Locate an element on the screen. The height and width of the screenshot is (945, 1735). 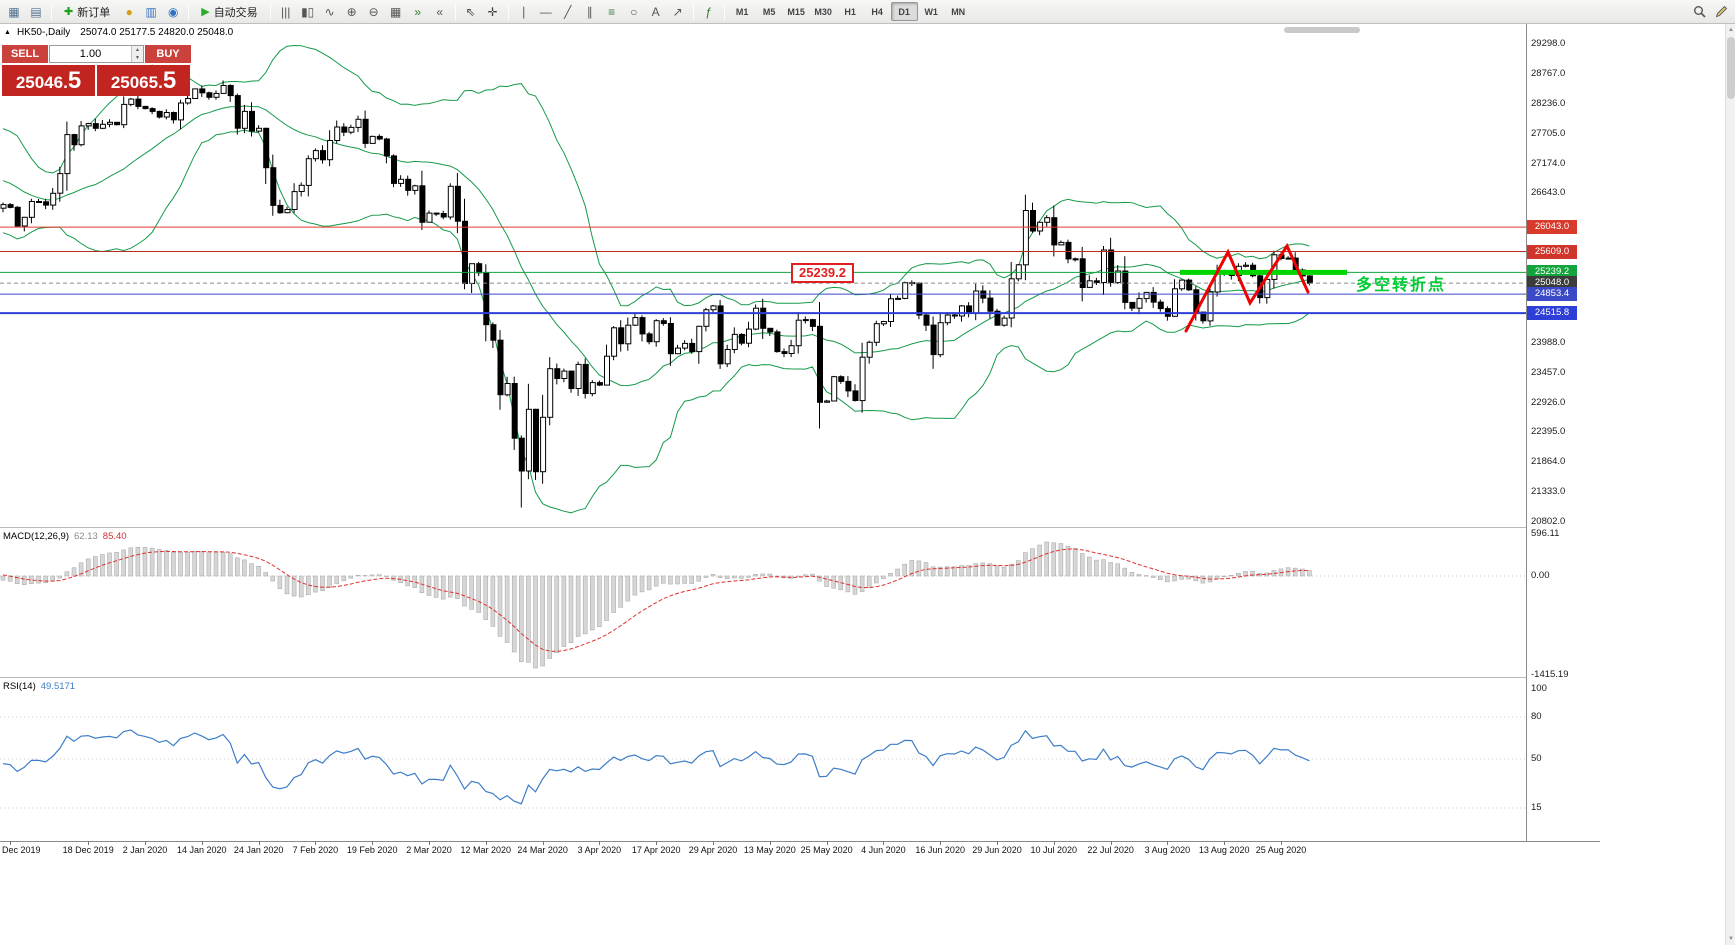
text-icon: A is located at coordinates (655, 11).